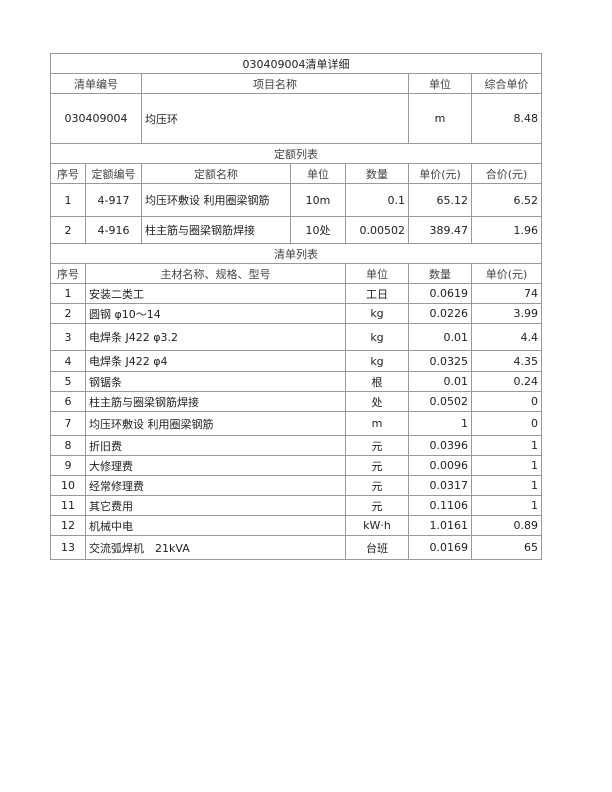 The height and width of the screenshot is (792, 612). I want to click on quota-column-header: 合价(元), so click(506, 173).